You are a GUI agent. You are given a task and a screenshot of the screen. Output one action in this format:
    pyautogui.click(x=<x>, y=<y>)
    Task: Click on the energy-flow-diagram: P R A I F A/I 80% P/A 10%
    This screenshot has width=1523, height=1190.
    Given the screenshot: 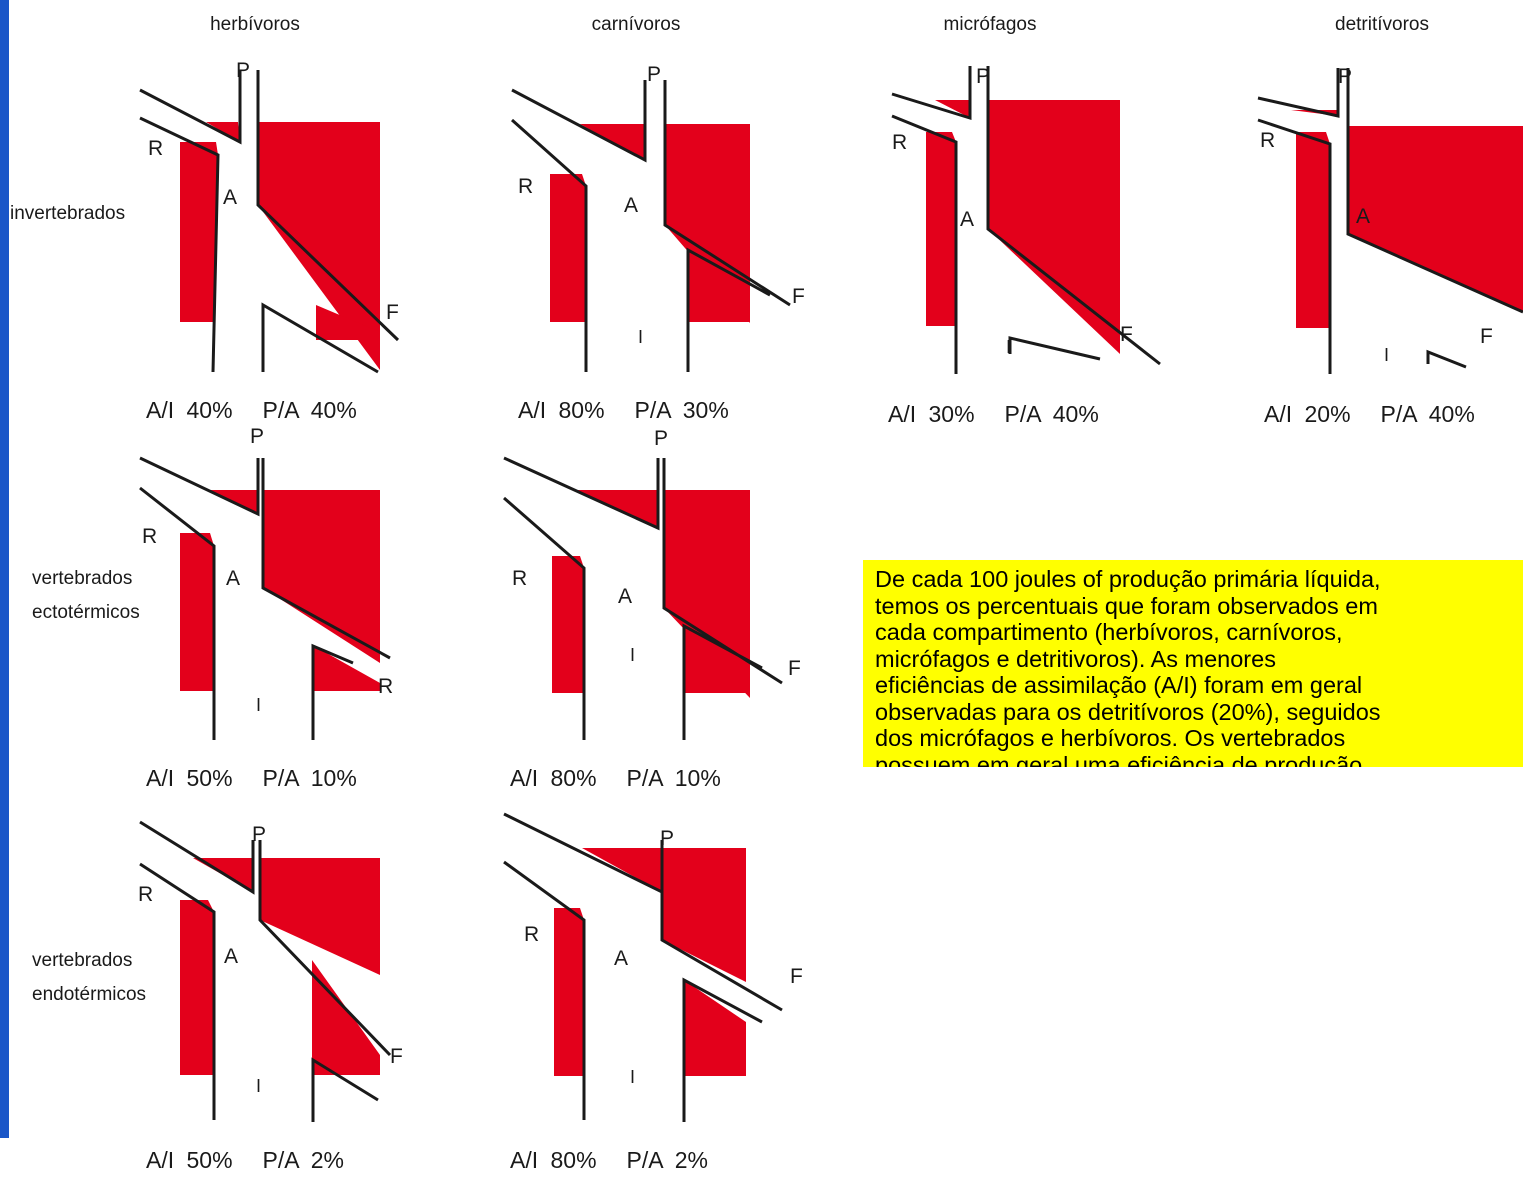 What is the action you would take?
    pyautogui.click(x=646, y=613)
    